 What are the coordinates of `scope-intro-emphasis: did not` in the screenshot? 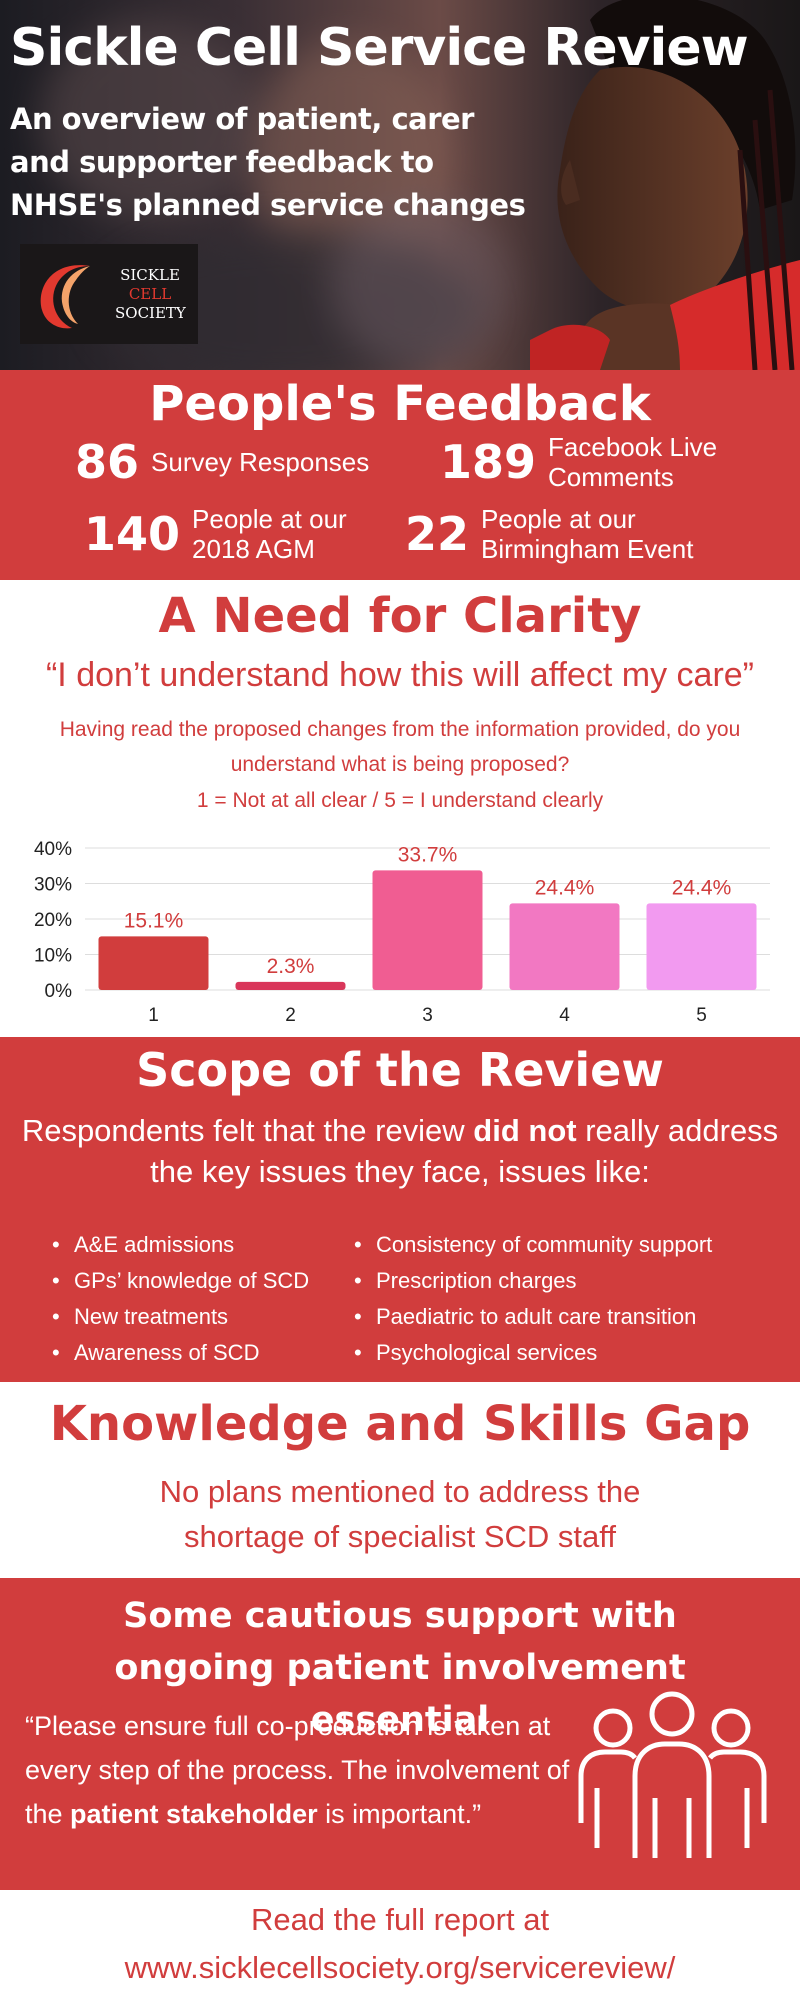 It's located at (525, 1130).